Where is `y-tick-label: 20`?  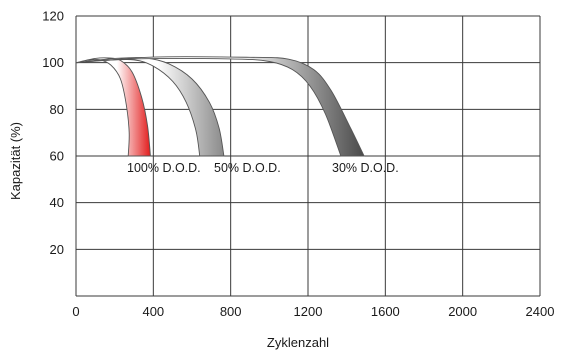 y-tick-label: 20 is located at coordinates (57, 249).